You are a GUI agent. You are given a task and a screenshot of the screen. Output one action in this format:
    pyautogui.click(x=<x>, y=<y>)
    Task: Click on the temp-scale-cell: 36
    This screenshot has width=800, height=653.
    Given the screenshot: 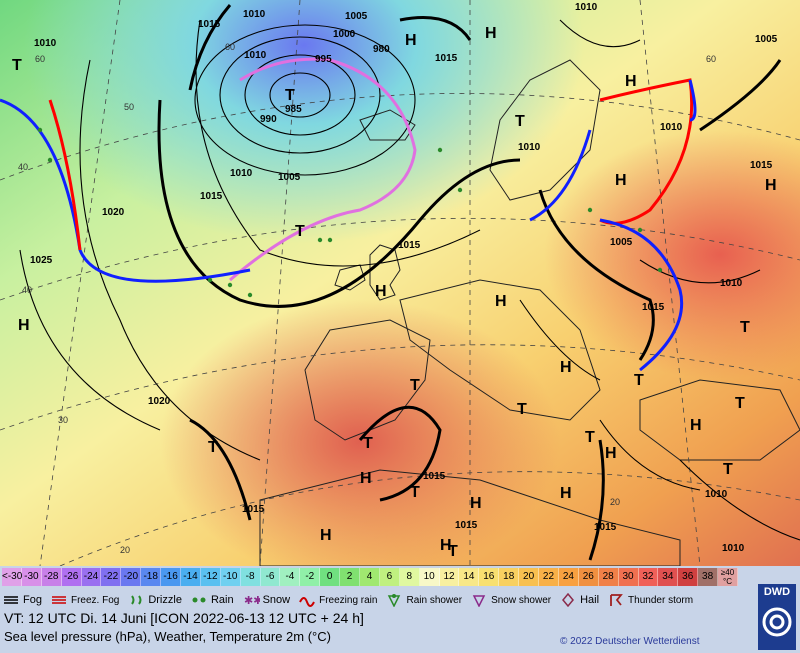 What is the action you would take?
    pyautogui.click(x=688, y=577)
    